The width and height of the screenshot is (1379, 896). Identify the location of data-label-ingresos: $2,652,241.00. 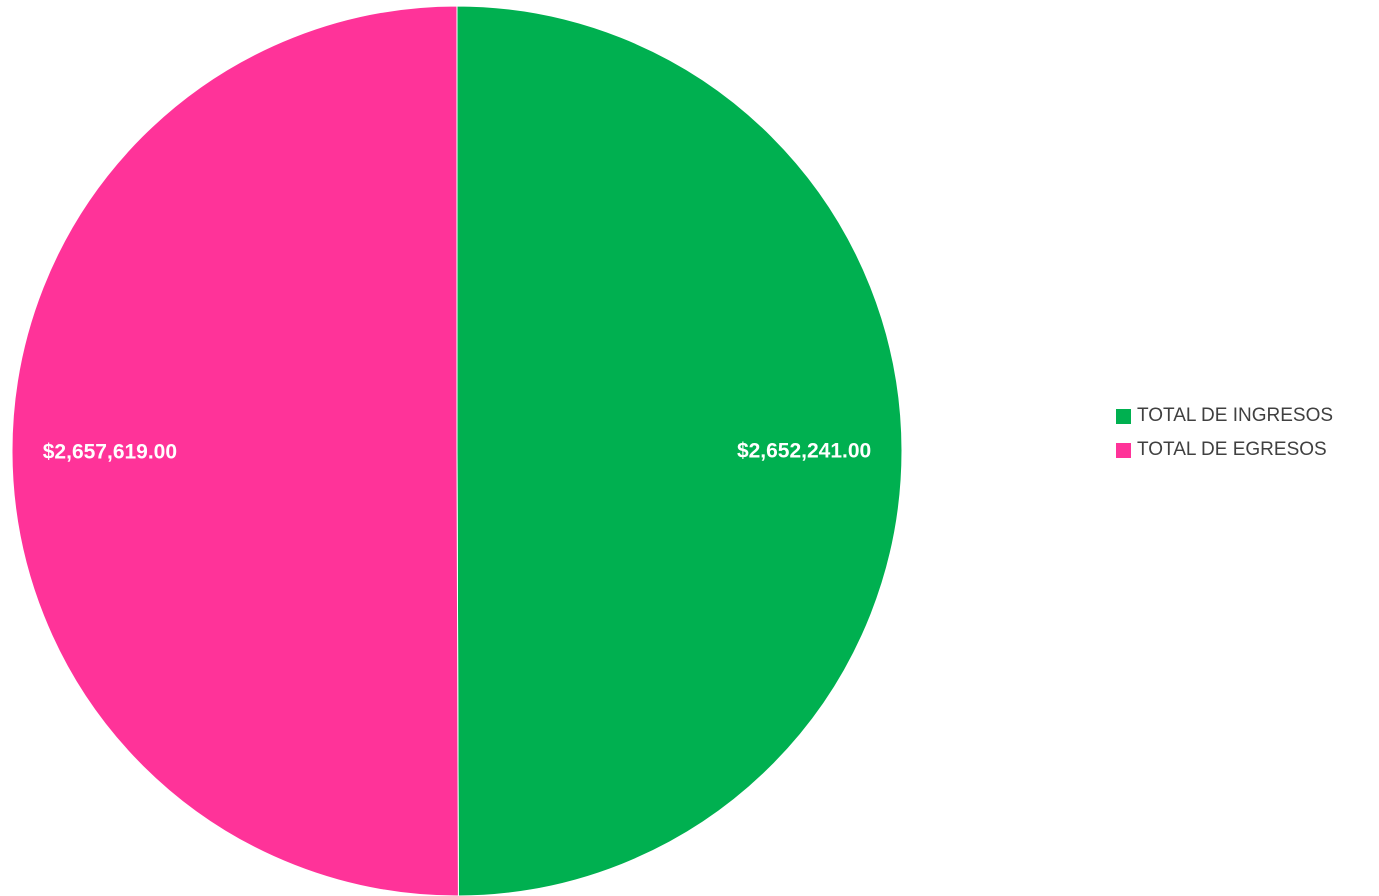
(804, 450).